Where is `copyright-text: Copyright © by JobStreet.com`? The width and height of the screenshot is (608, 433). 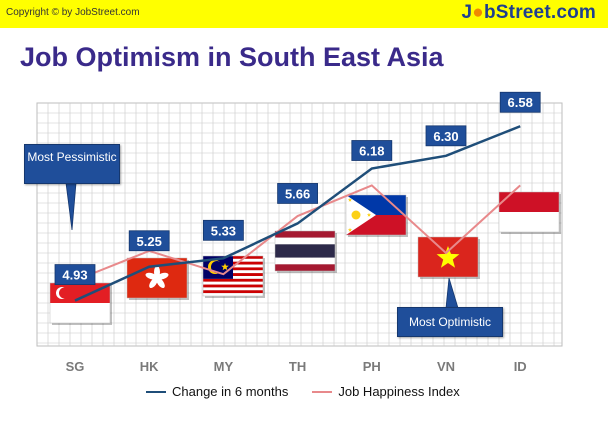 copyright-text: Copyright © by JobStreet.com is located at coordinates (73, 12).